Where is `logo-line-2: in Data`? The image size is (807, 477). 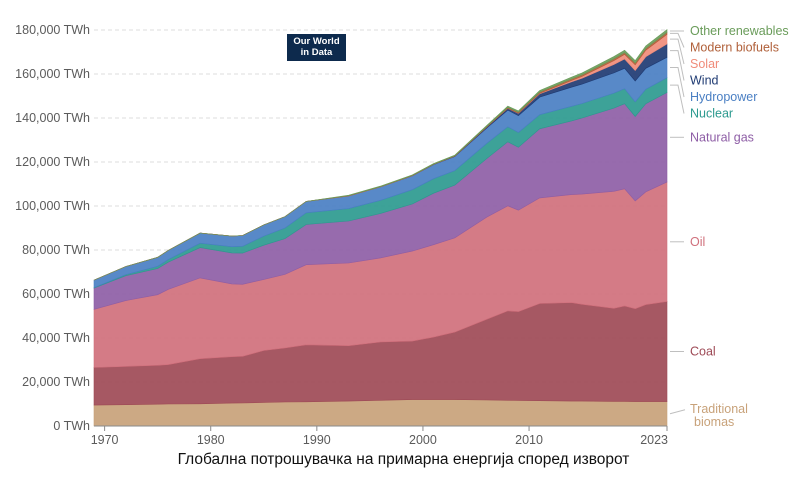 logo-line-2: in Data is located at coordinates (316, 52).